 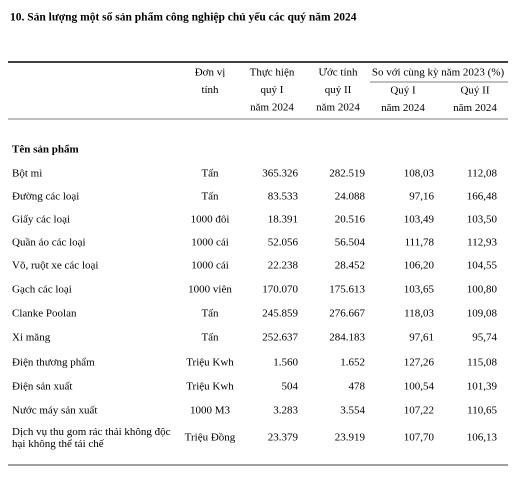 I want to click on header-cell: tính, so click(x=210, y=90).